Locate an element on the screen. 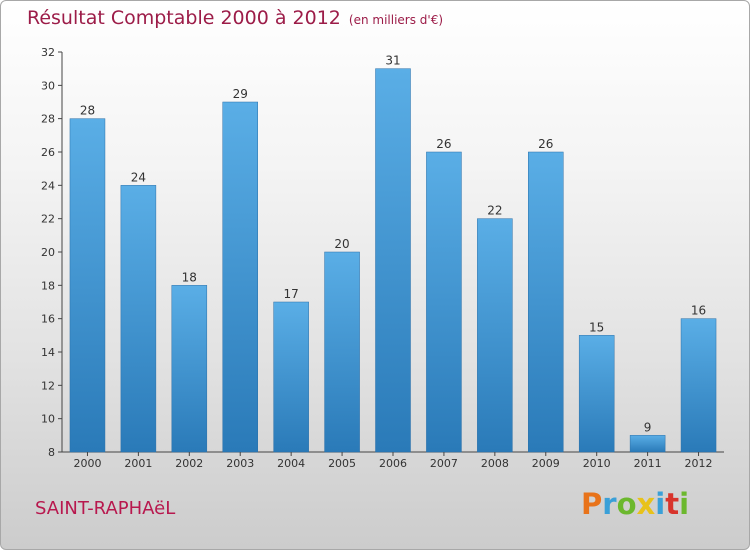 The width and height of the screenshot is (750, 550). logo-letter: x is located at coordinates (646, 504).